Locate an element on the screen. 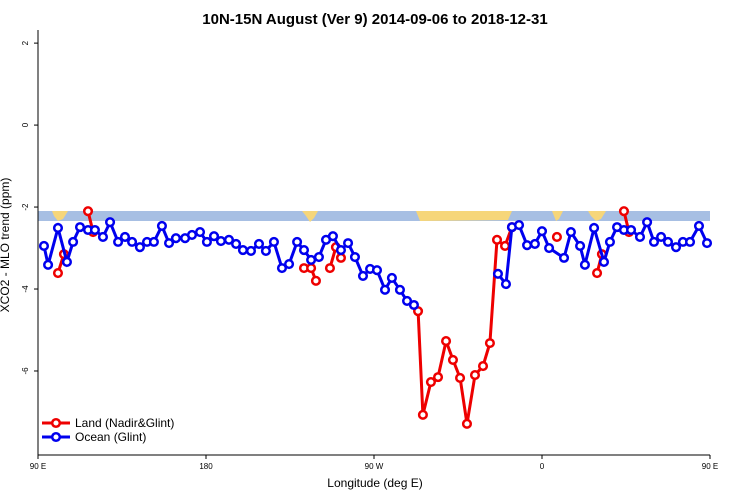  y-axis-label: XCO2 - MLO trend (ppm) is located at coordinates (6, 245).